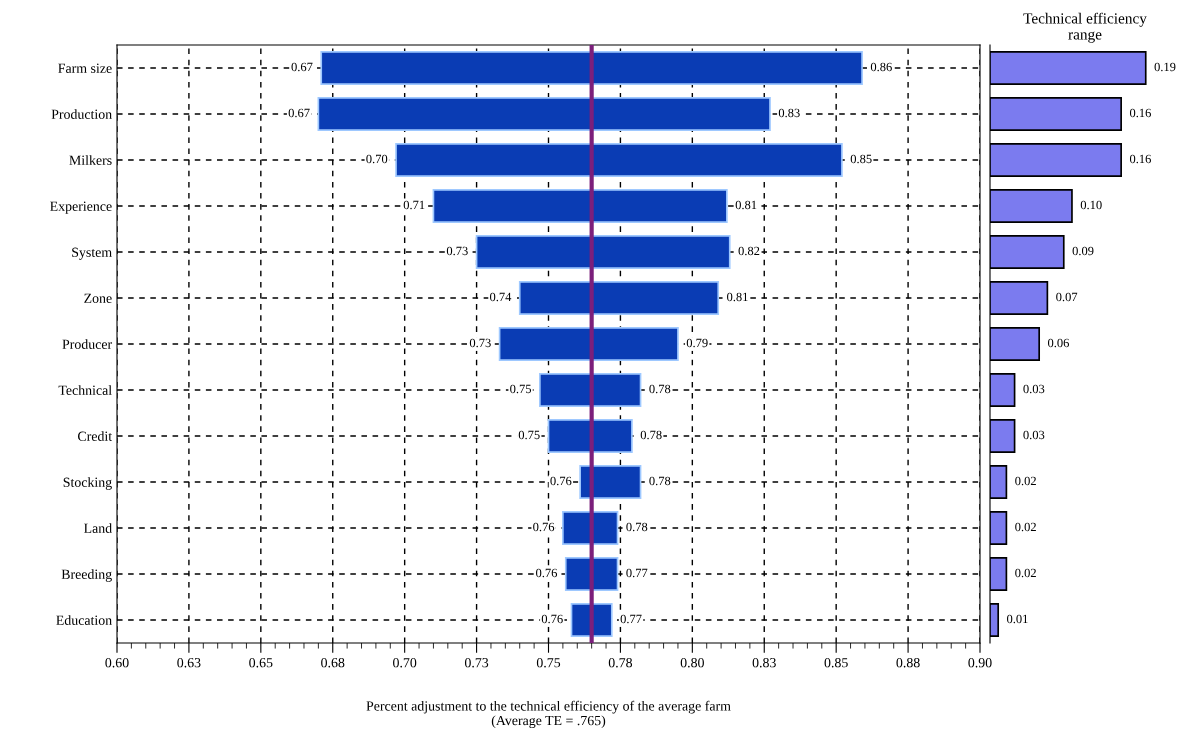 The height and width of the screenshot is (740, 1185). I want to click on y-tick-label: Credit, so click(95, 436).